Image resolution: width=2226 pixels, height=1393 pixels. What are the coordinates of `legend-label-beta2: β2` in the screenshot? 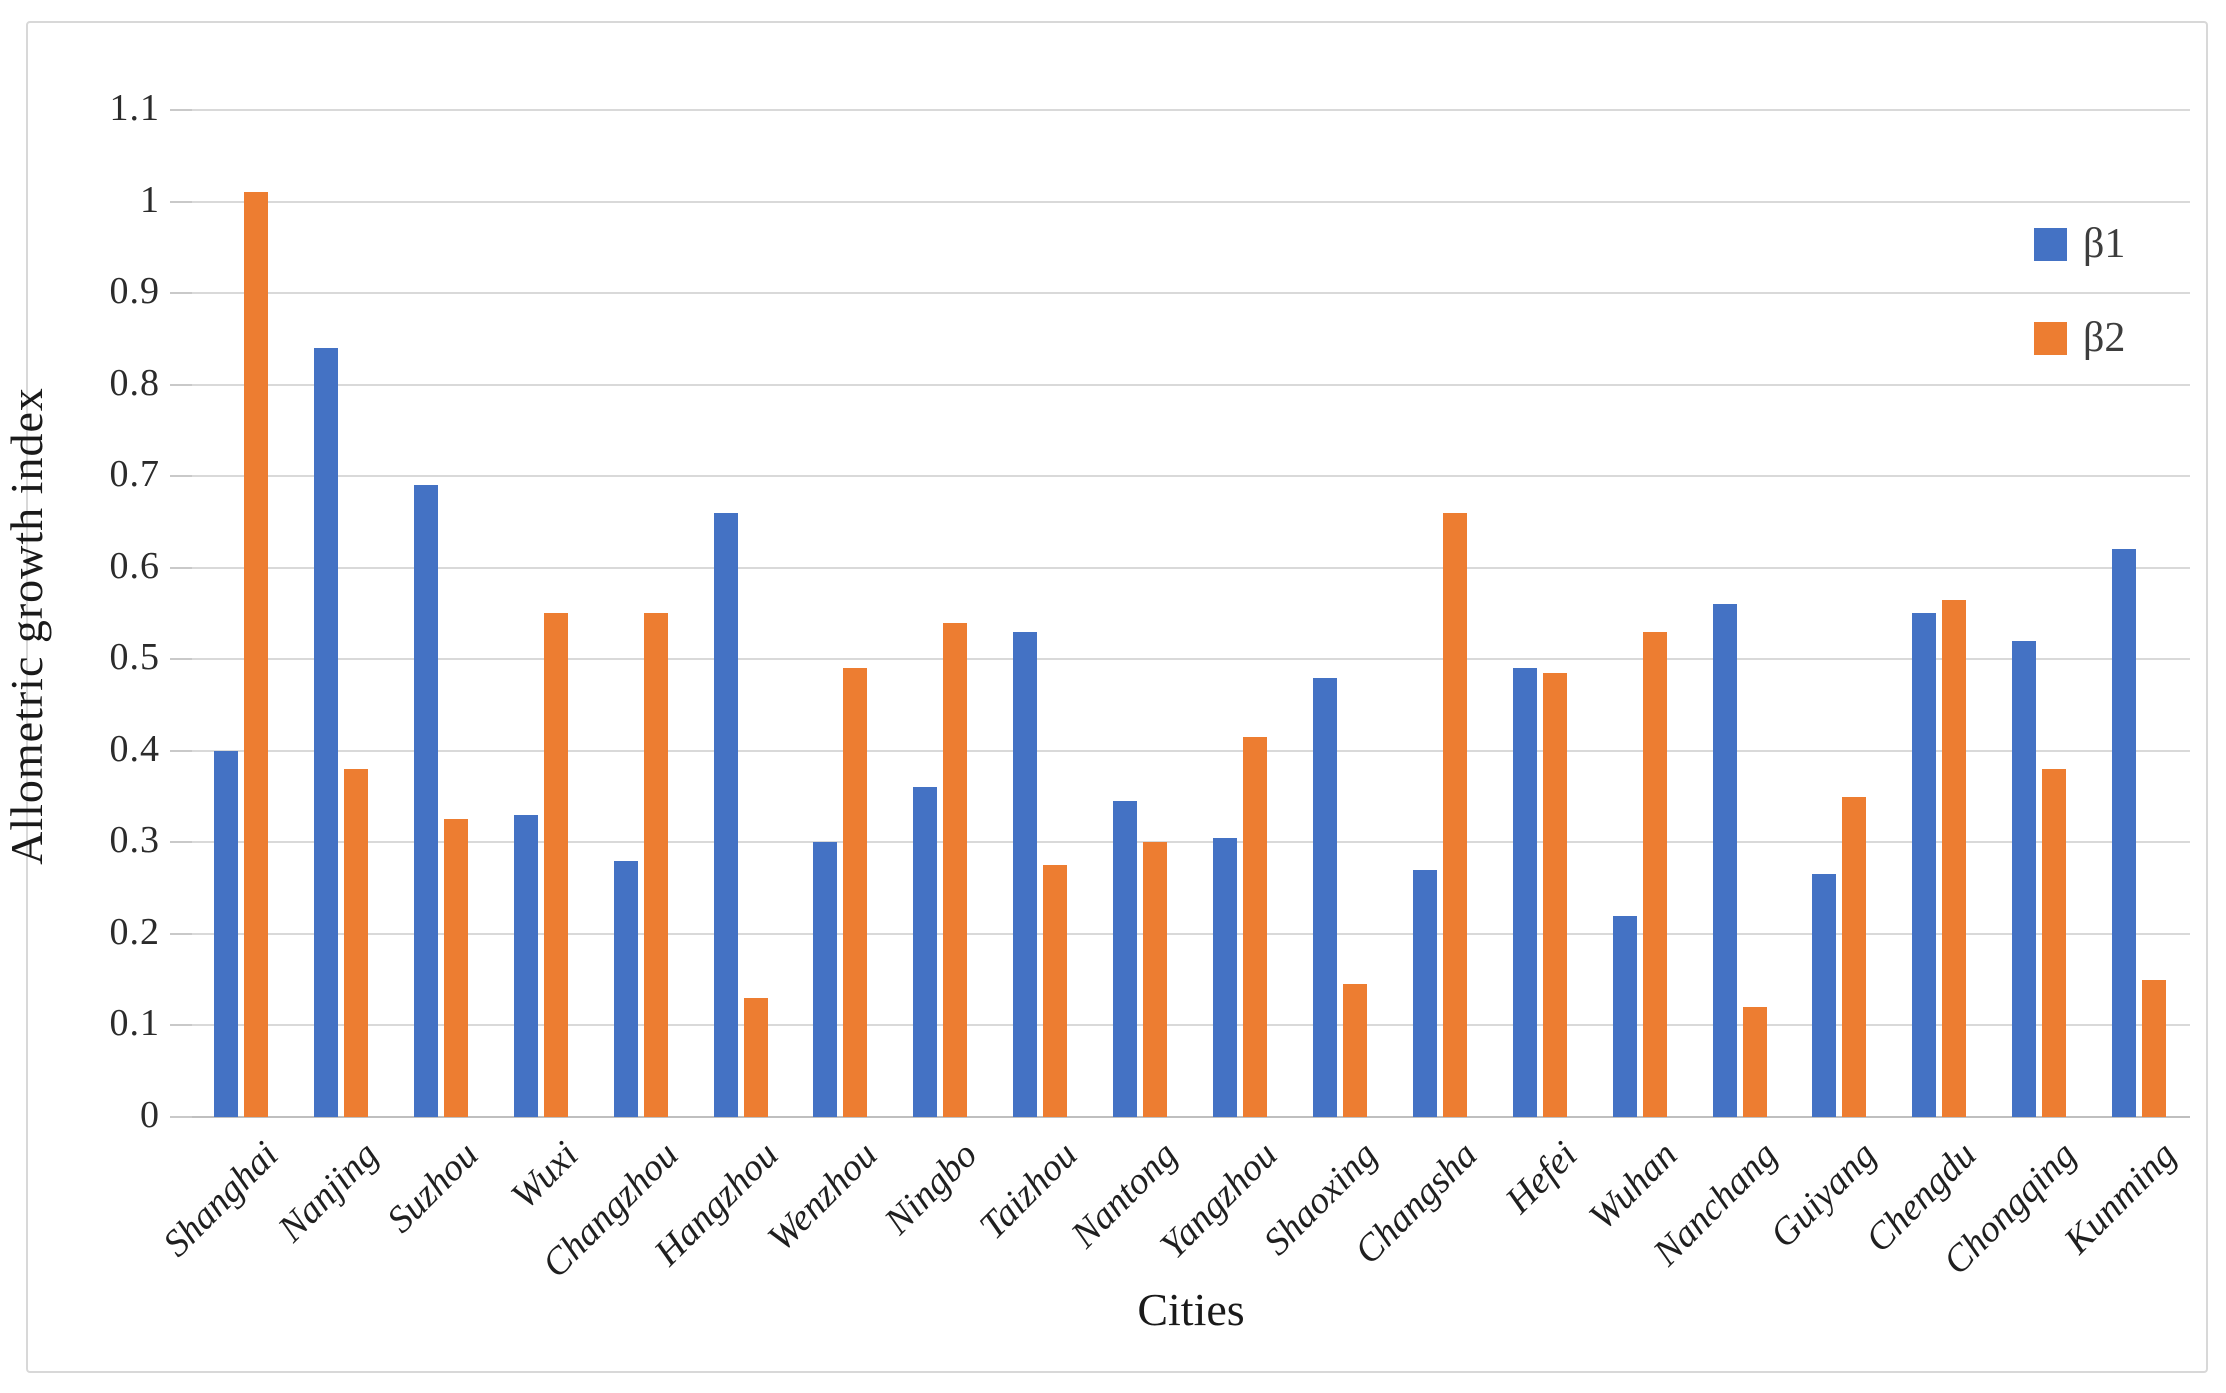 It's located at (2104, 338).